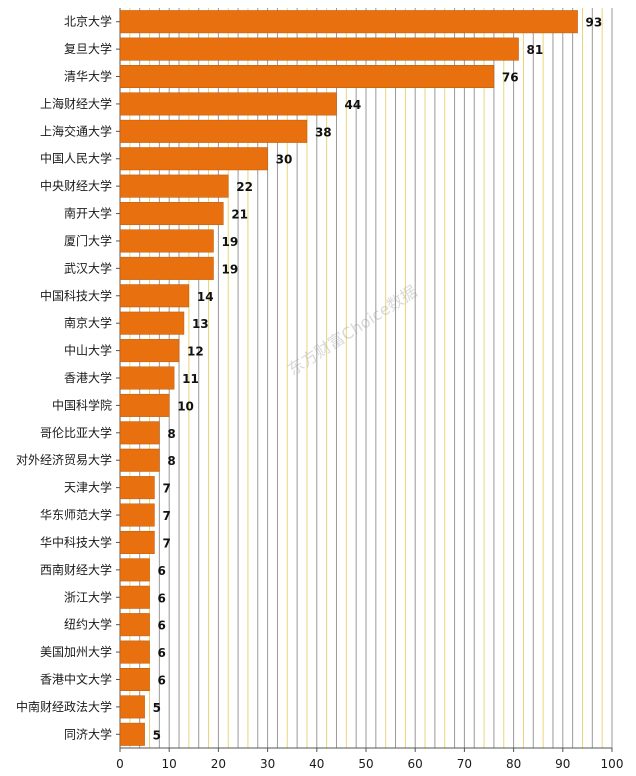 The image size is (636, 776). Describe the element at coordinates (88, 624) in the screenshot. I see `category-label: 纽约大学` at that location.